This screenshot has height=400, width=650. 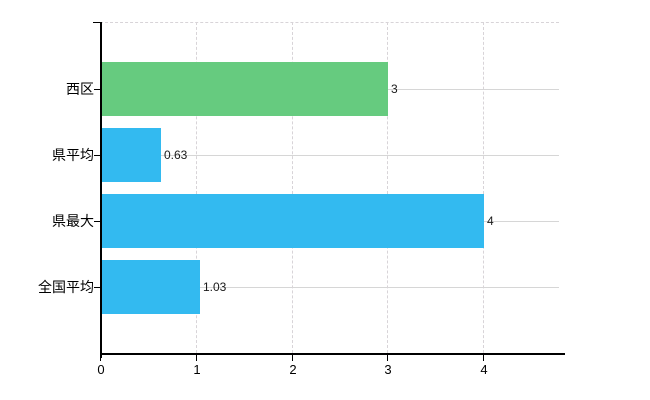 What do you see at coordinates (197, 369) in the screenshot?
I see `x-tick-label: 1` at bounding box center [197, 369].